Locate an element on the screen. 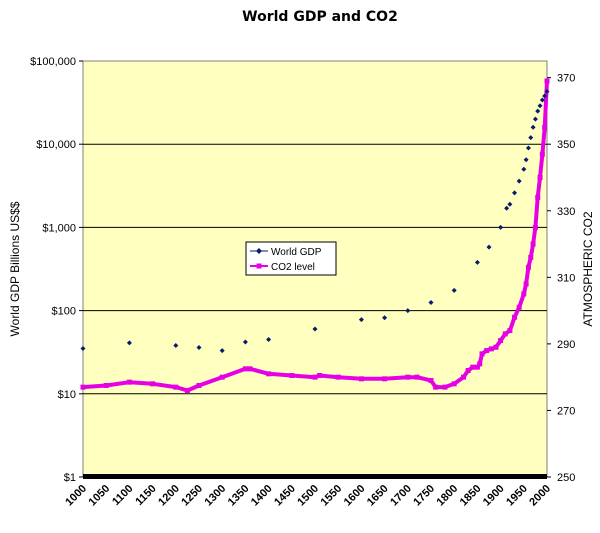  x-tick-label: 1750 is located at coordinates (424, 496).